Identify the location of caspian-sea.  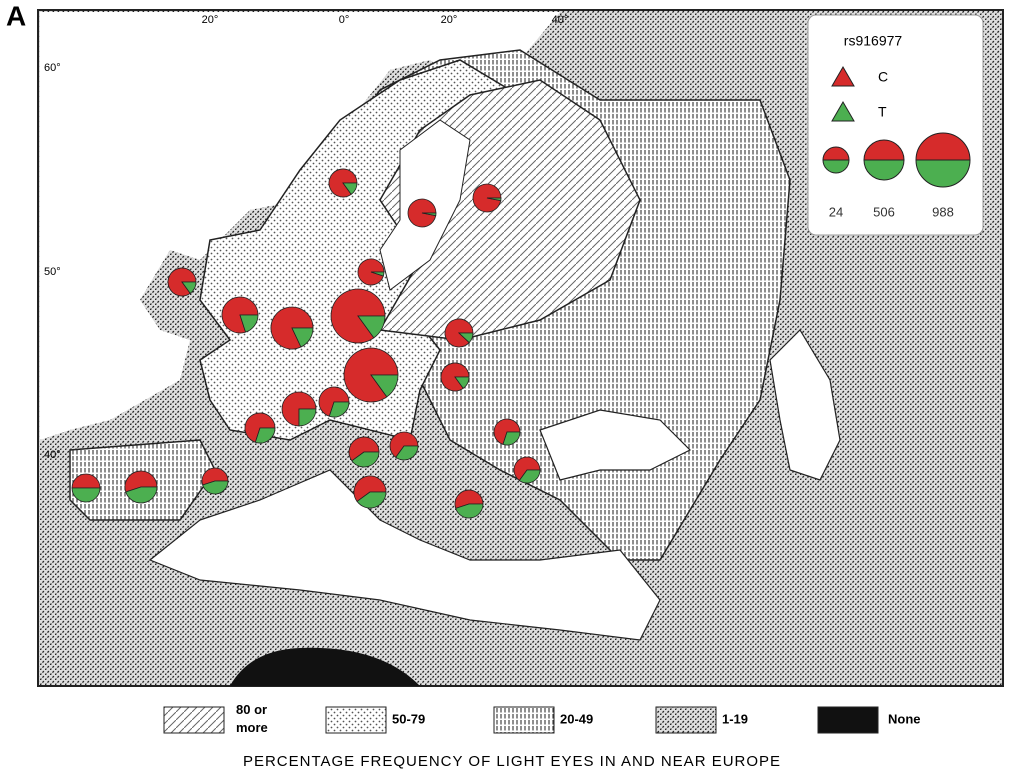
(805, 405).